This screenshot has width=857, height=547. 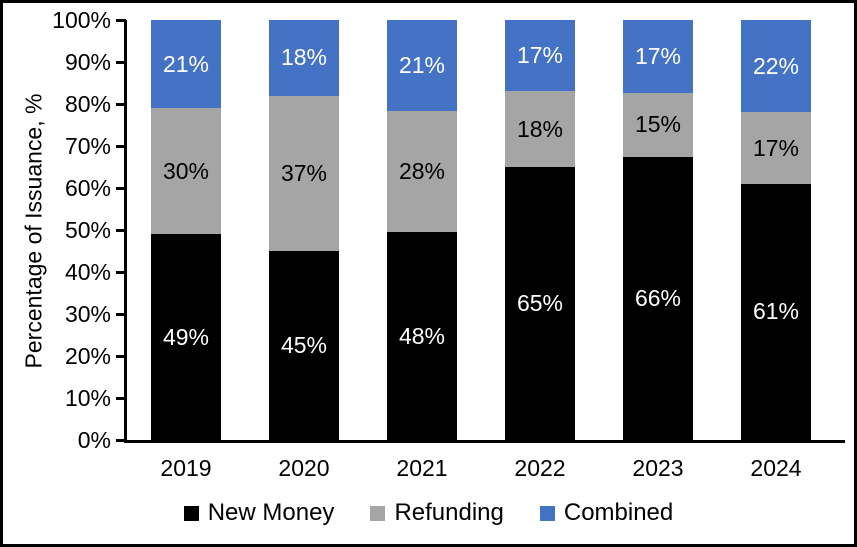 I want to click on x-axis-category-label: 2020, so click(x=304, y=468).